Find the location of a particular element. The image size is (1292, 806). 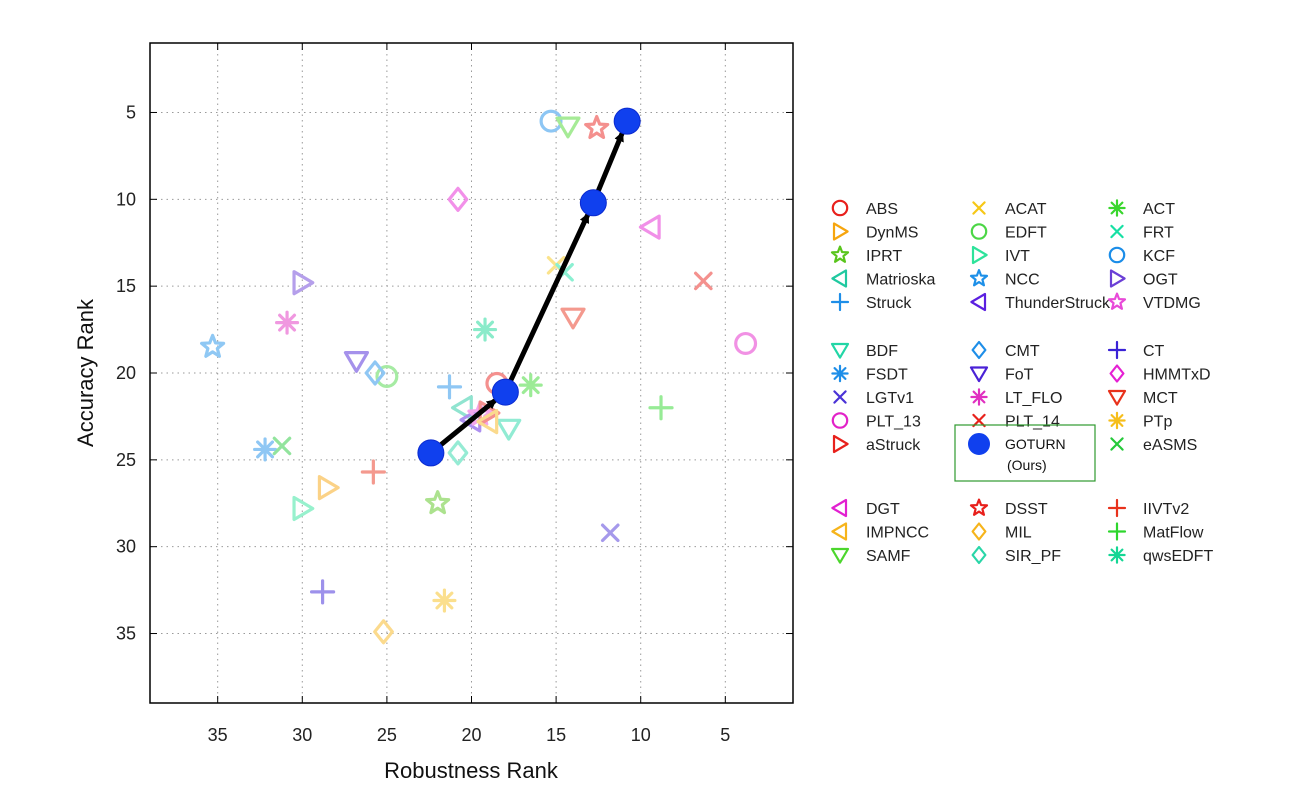

legend-item-kcf: KCF is located at coordinates (1141, 255).